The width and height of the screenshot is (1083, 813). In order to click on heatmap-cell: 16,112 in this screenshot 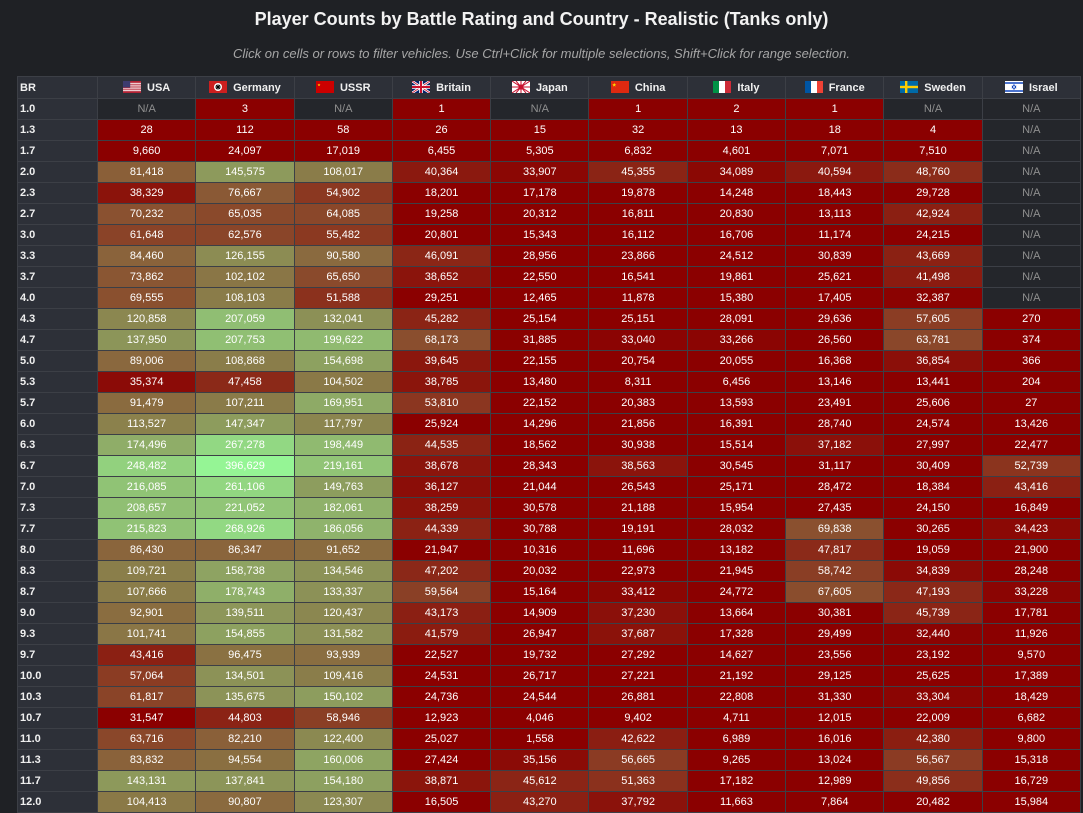, I will do `click(638, 235)`.